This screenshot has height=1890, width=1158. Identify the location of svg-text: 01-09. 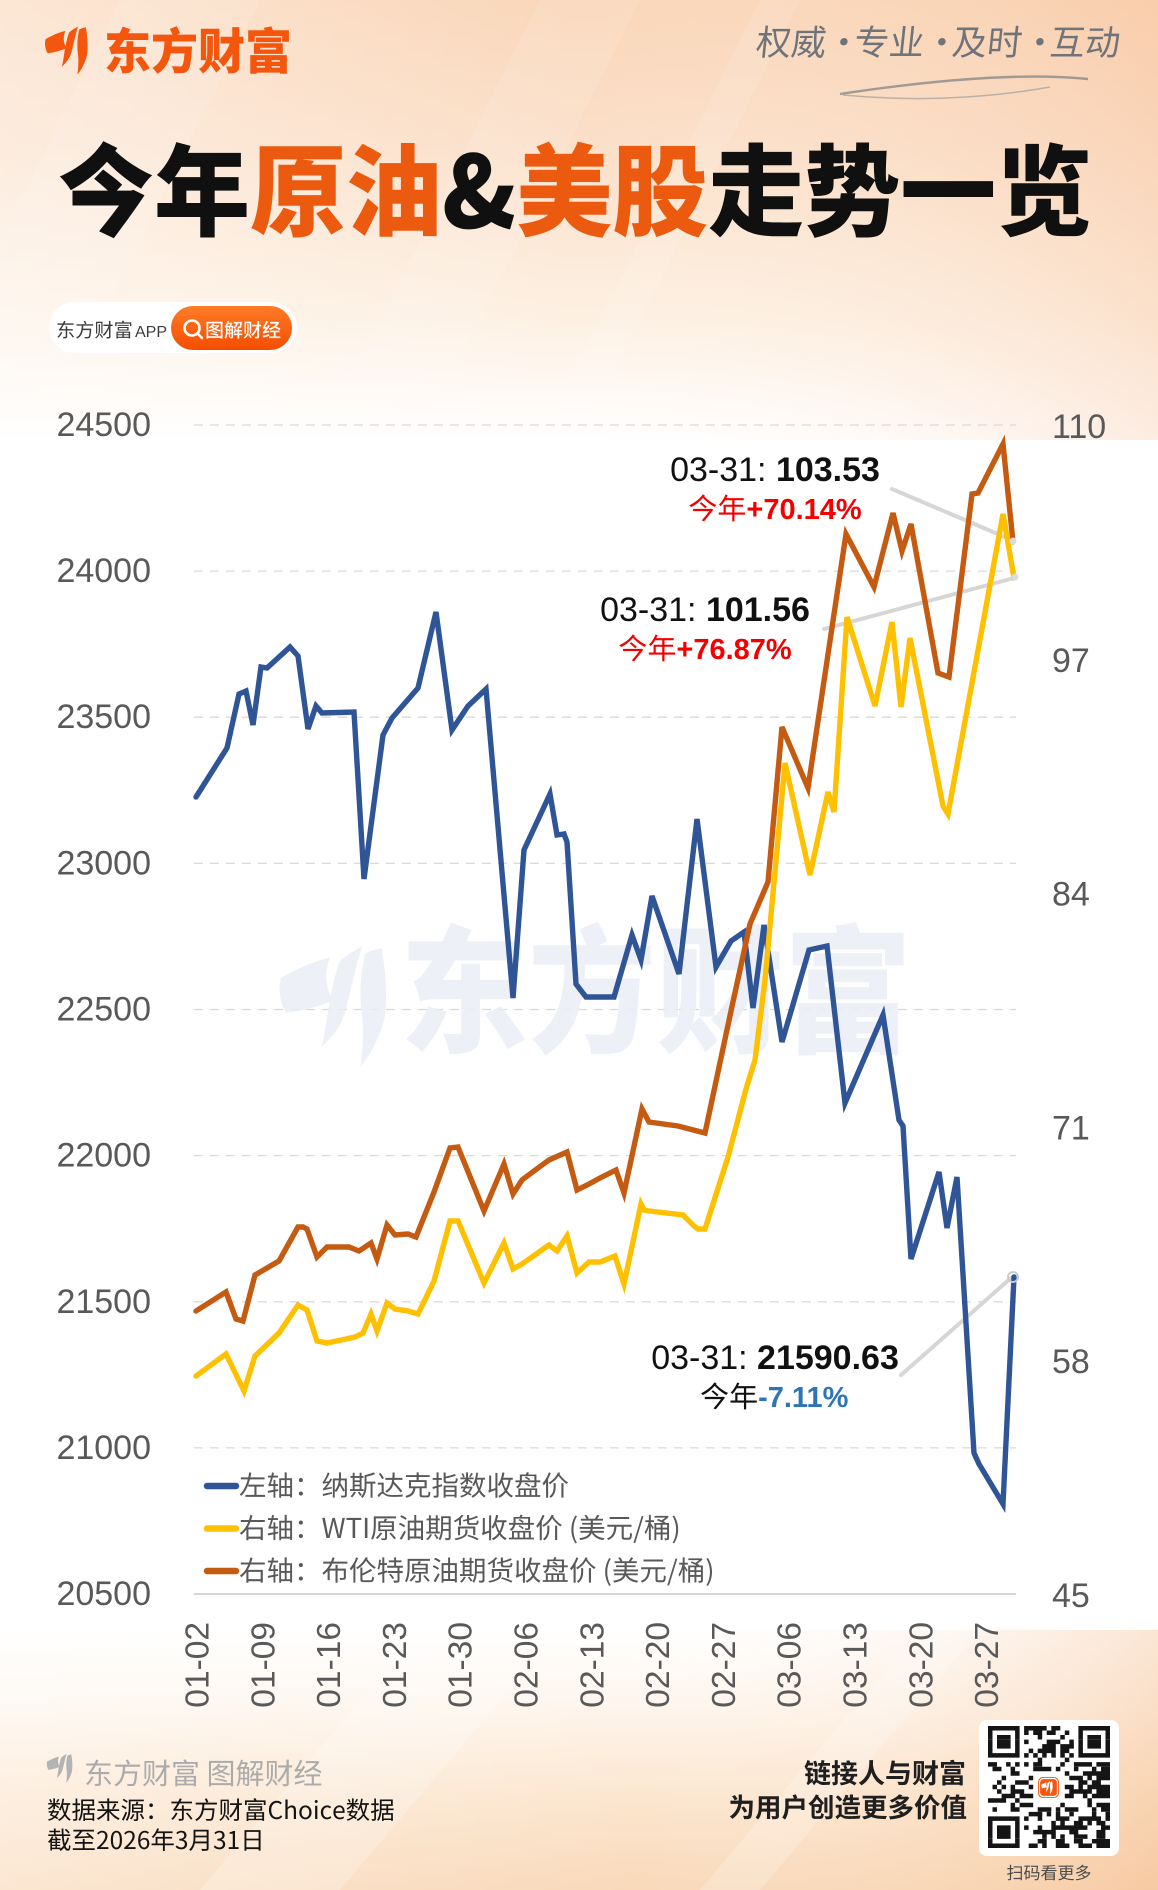
(263, 1665).